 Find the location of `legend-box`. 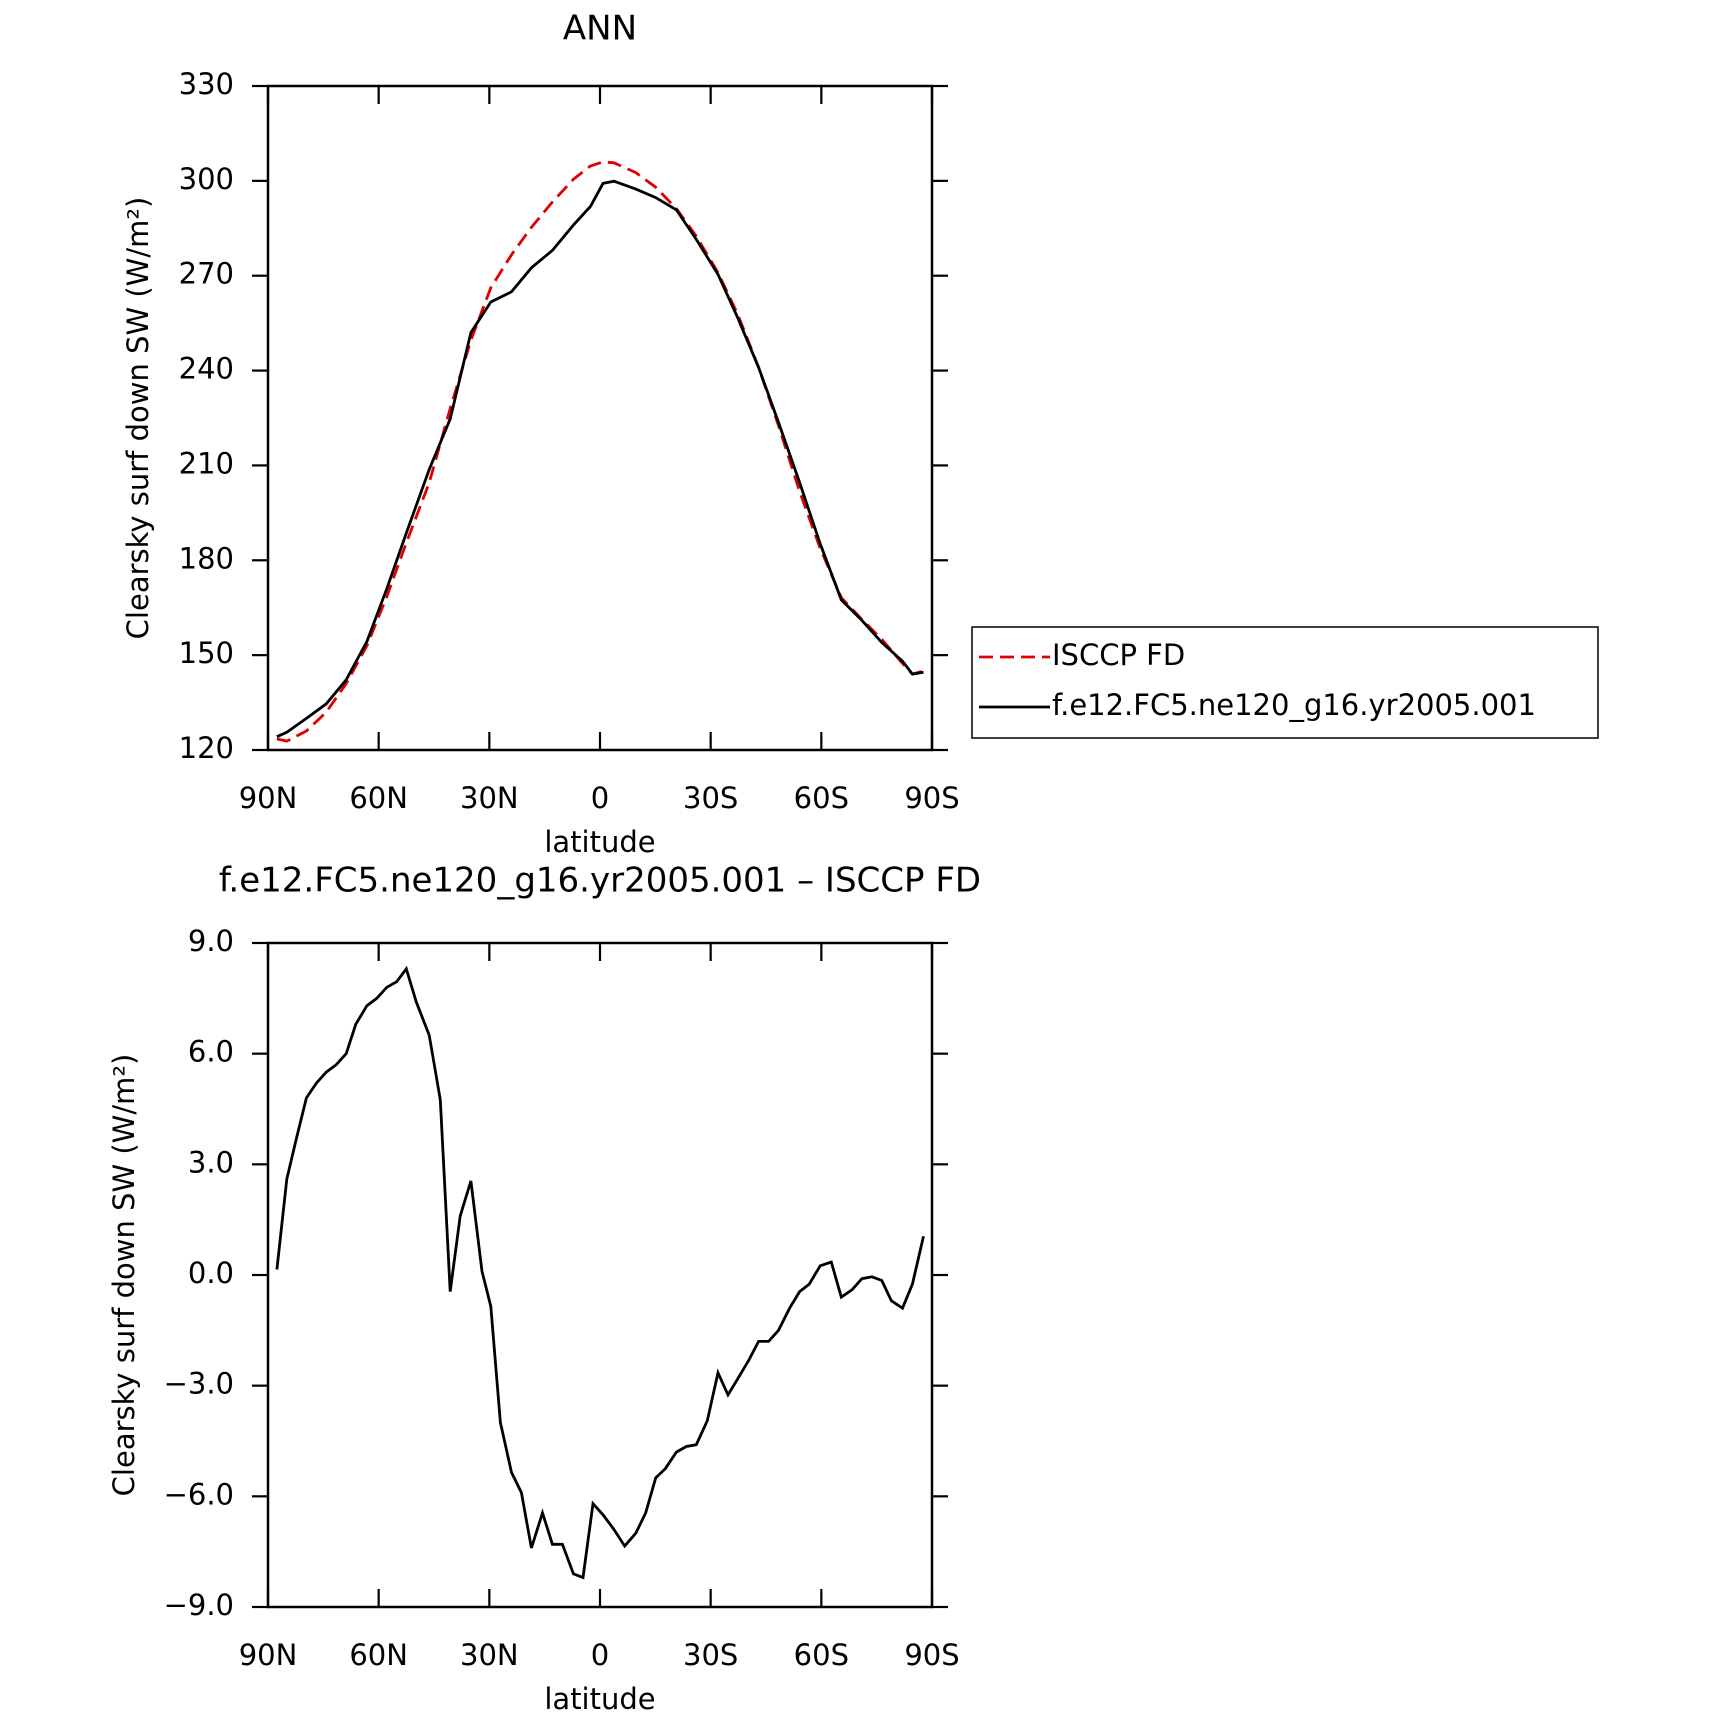

legend-box is located at coordinates (1285, 682).